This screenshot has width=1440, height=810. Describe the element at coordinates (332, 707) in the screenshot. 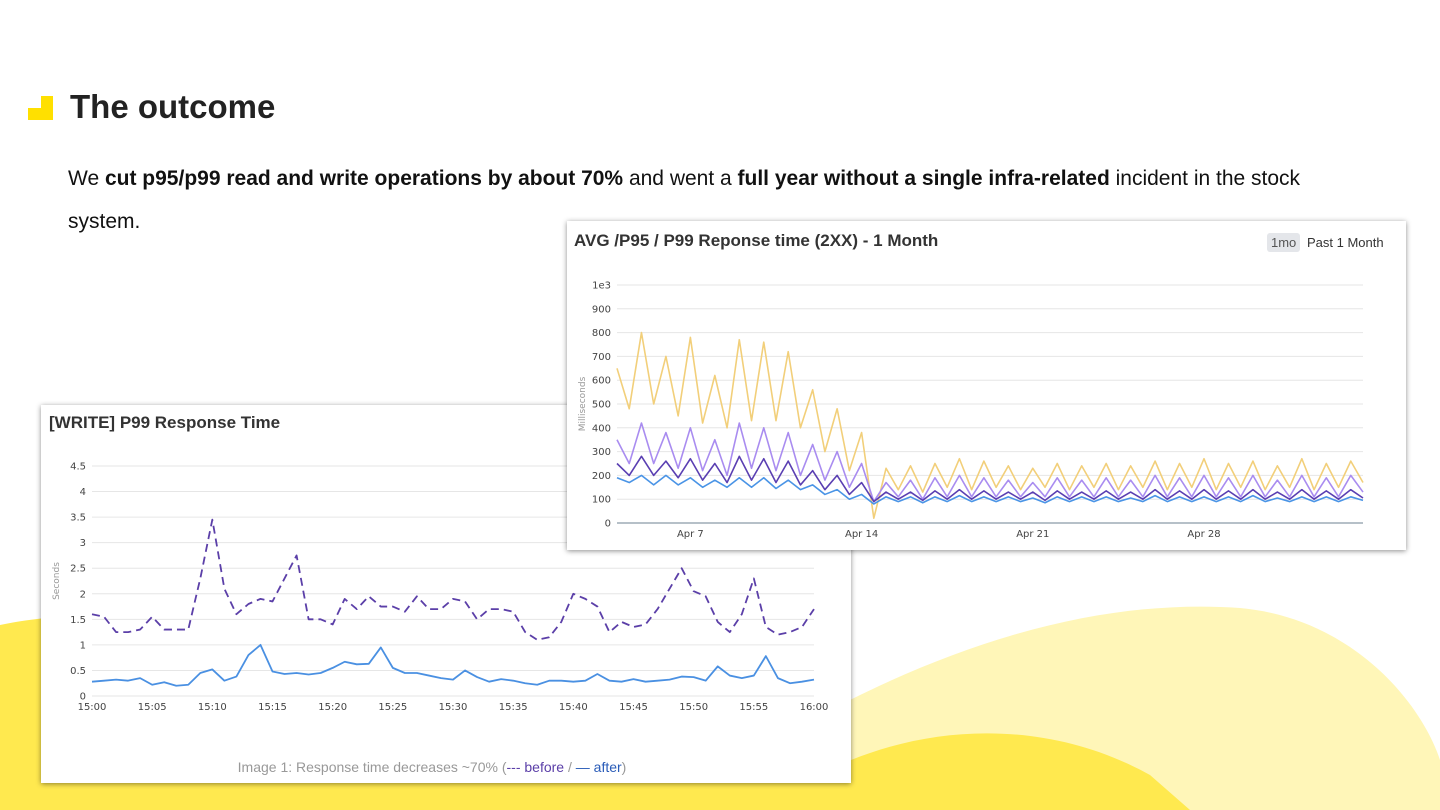

I see `x-tick-label: 15:20` at that location.